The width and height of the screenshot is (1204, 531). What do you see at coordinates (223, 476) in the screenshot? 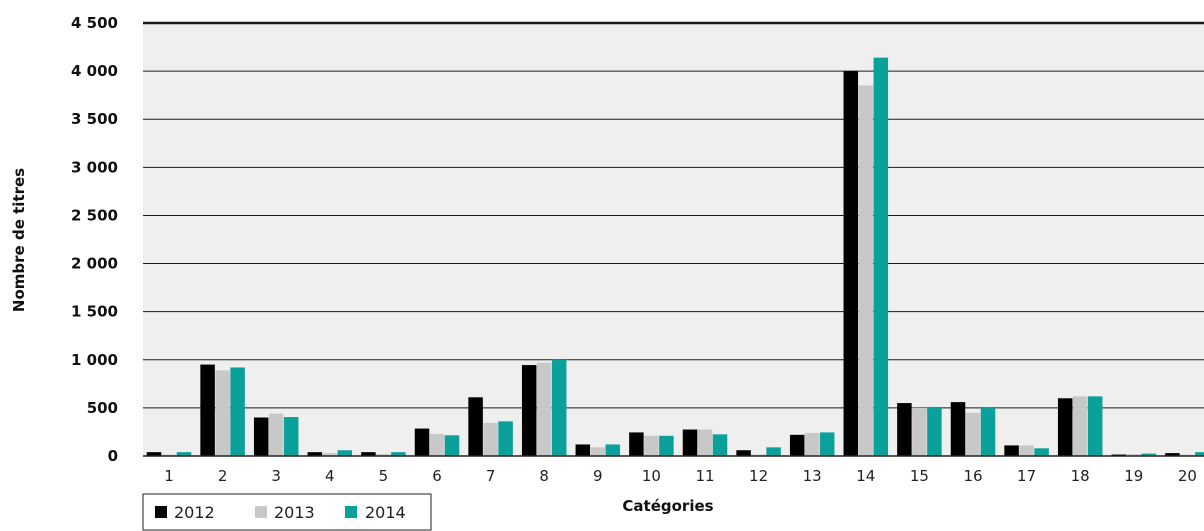
I see `x-tick-label: 2` at bounding box center [223, 476].